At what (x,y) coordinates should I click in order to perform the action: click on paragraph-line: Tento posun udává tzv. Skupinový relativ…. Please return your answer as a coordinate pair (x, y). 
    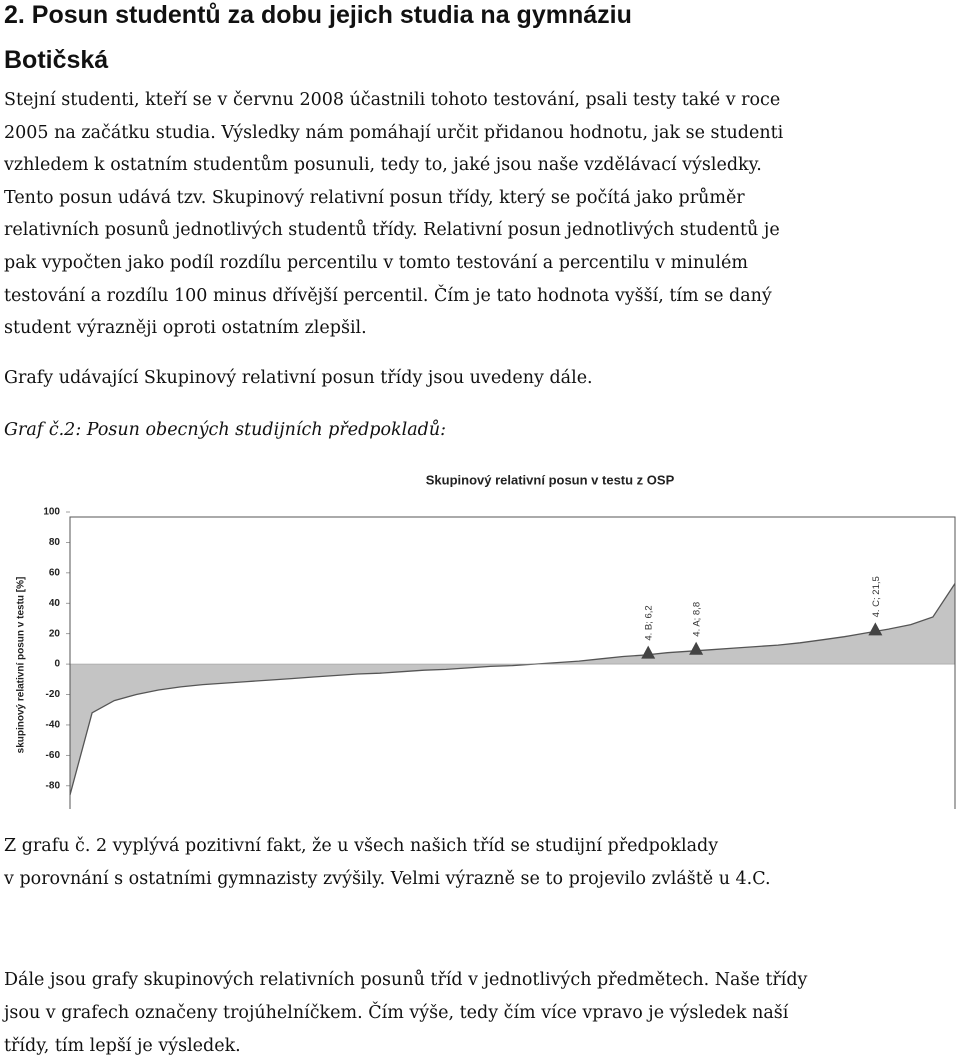
    Looking at the image, I should click on (374, 197).